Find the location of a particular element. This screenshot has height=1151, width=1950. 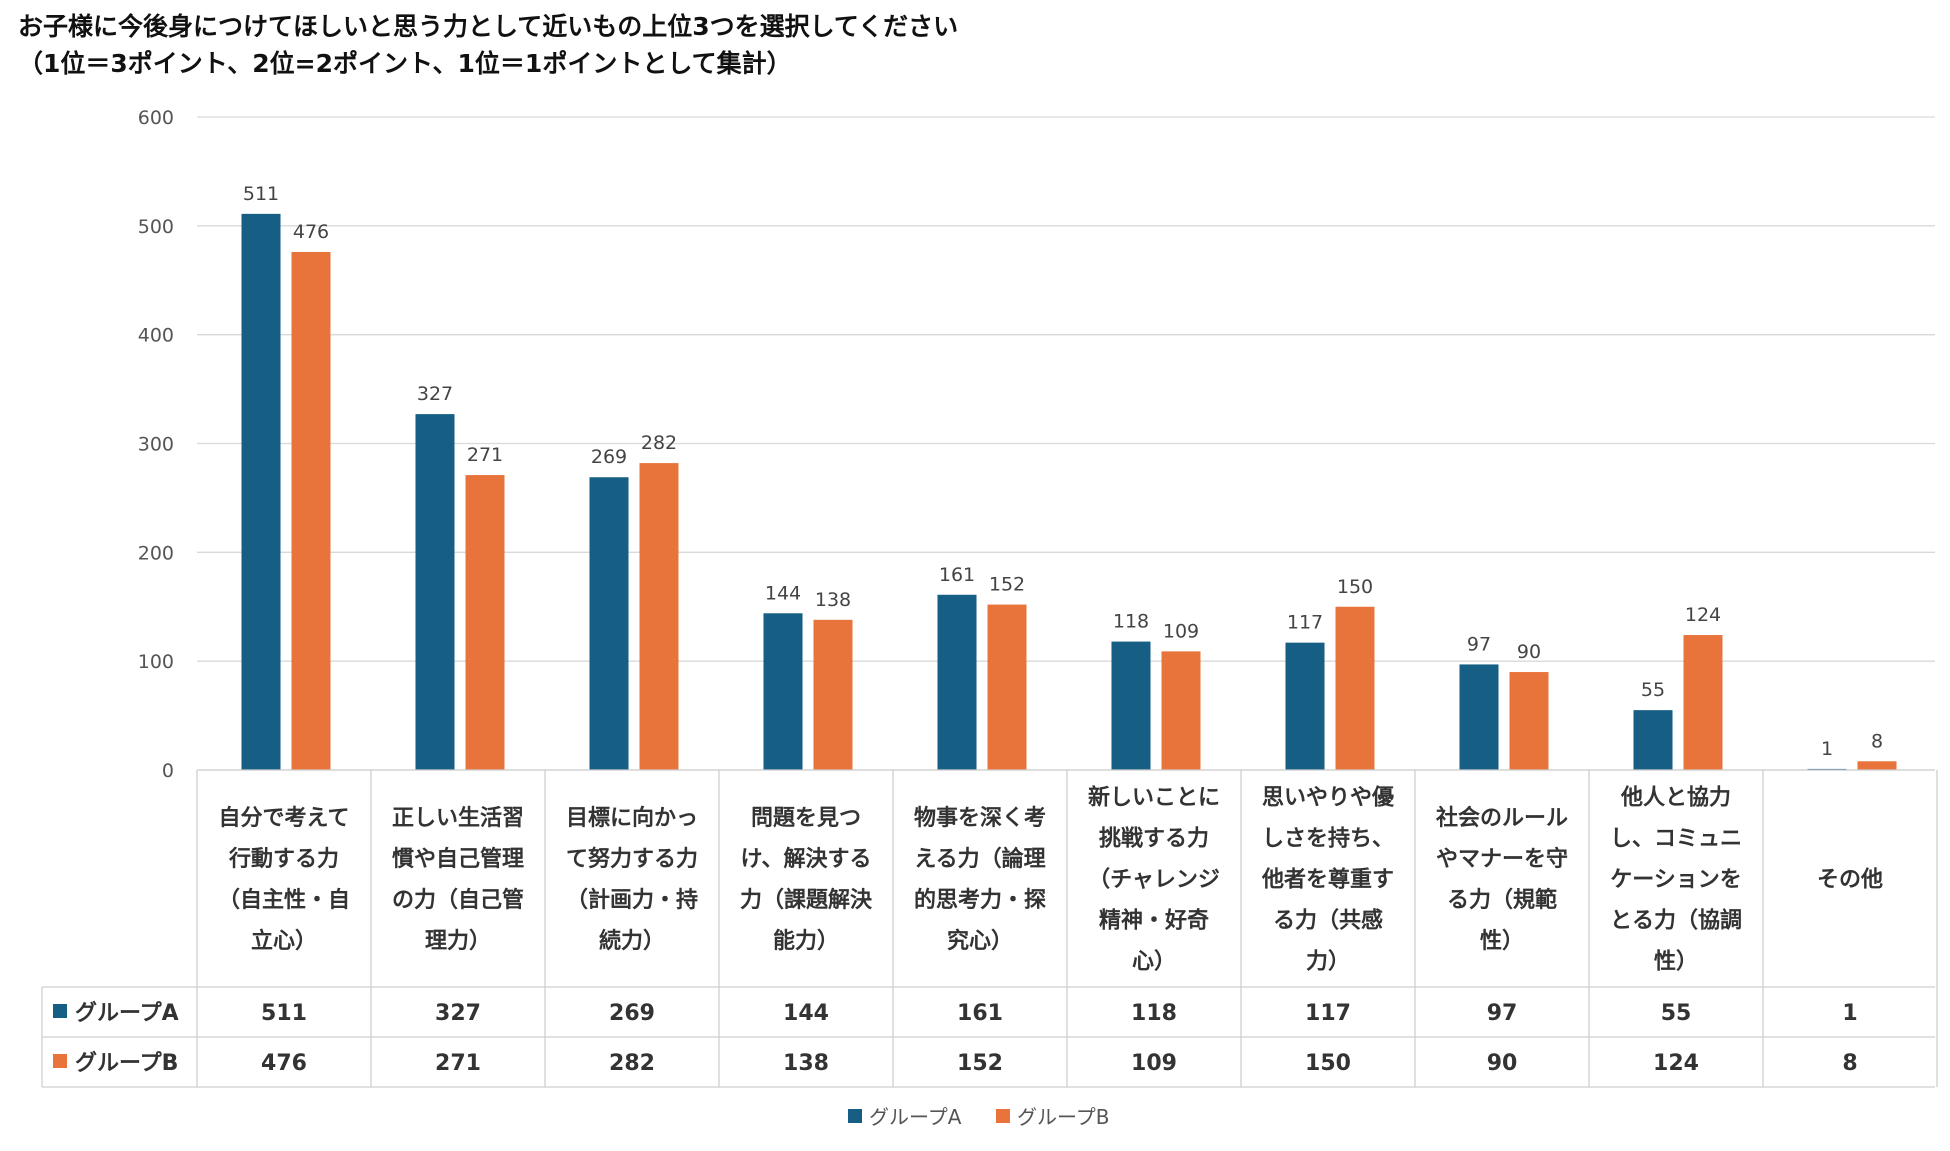

category-label-line: 慣や自己管理 is located at coordinates (458, 859).